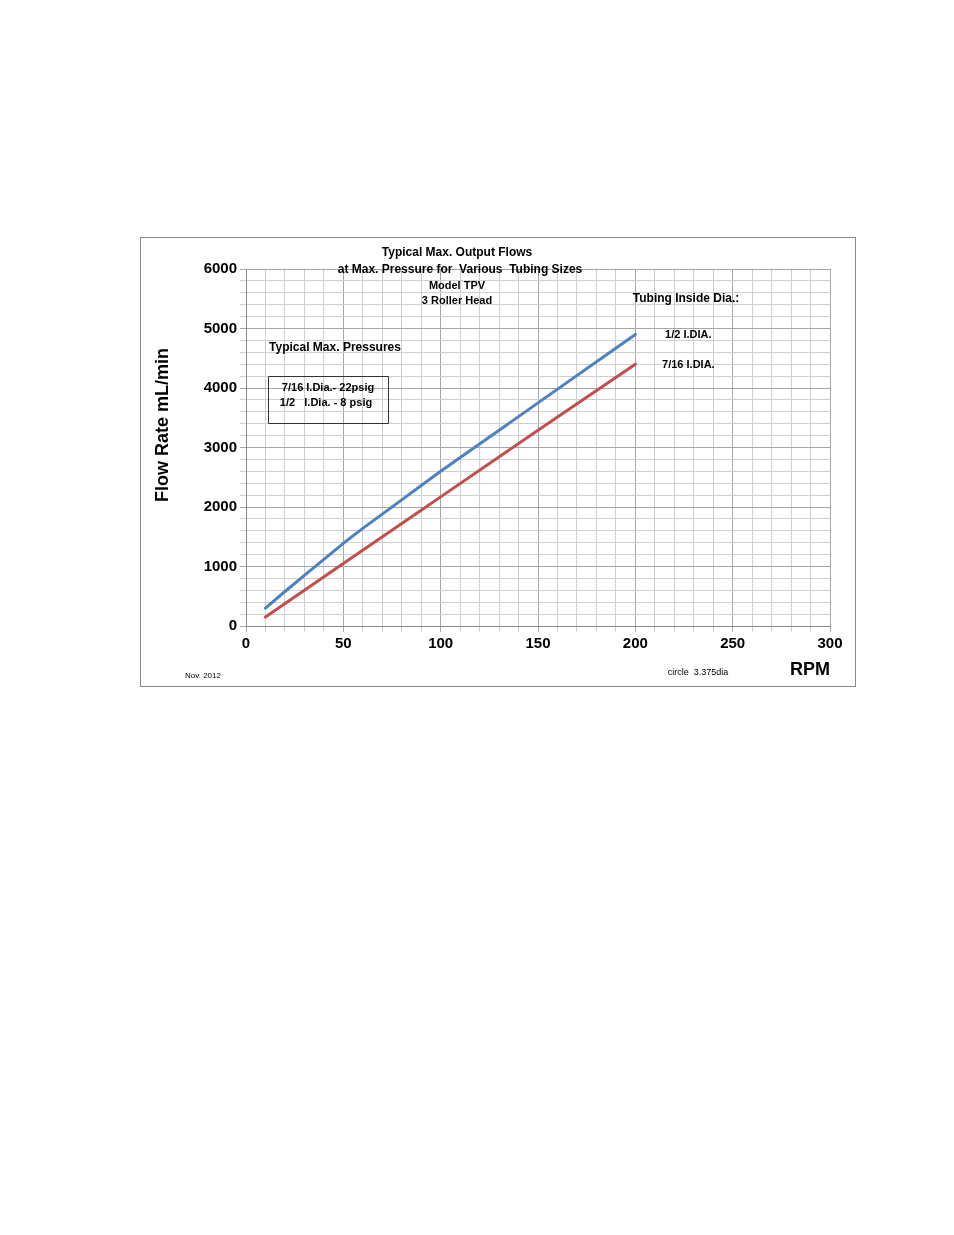 This screenshot has width=954, height=1235. I want to click on x-tick-label: 150, so click(538, 643).